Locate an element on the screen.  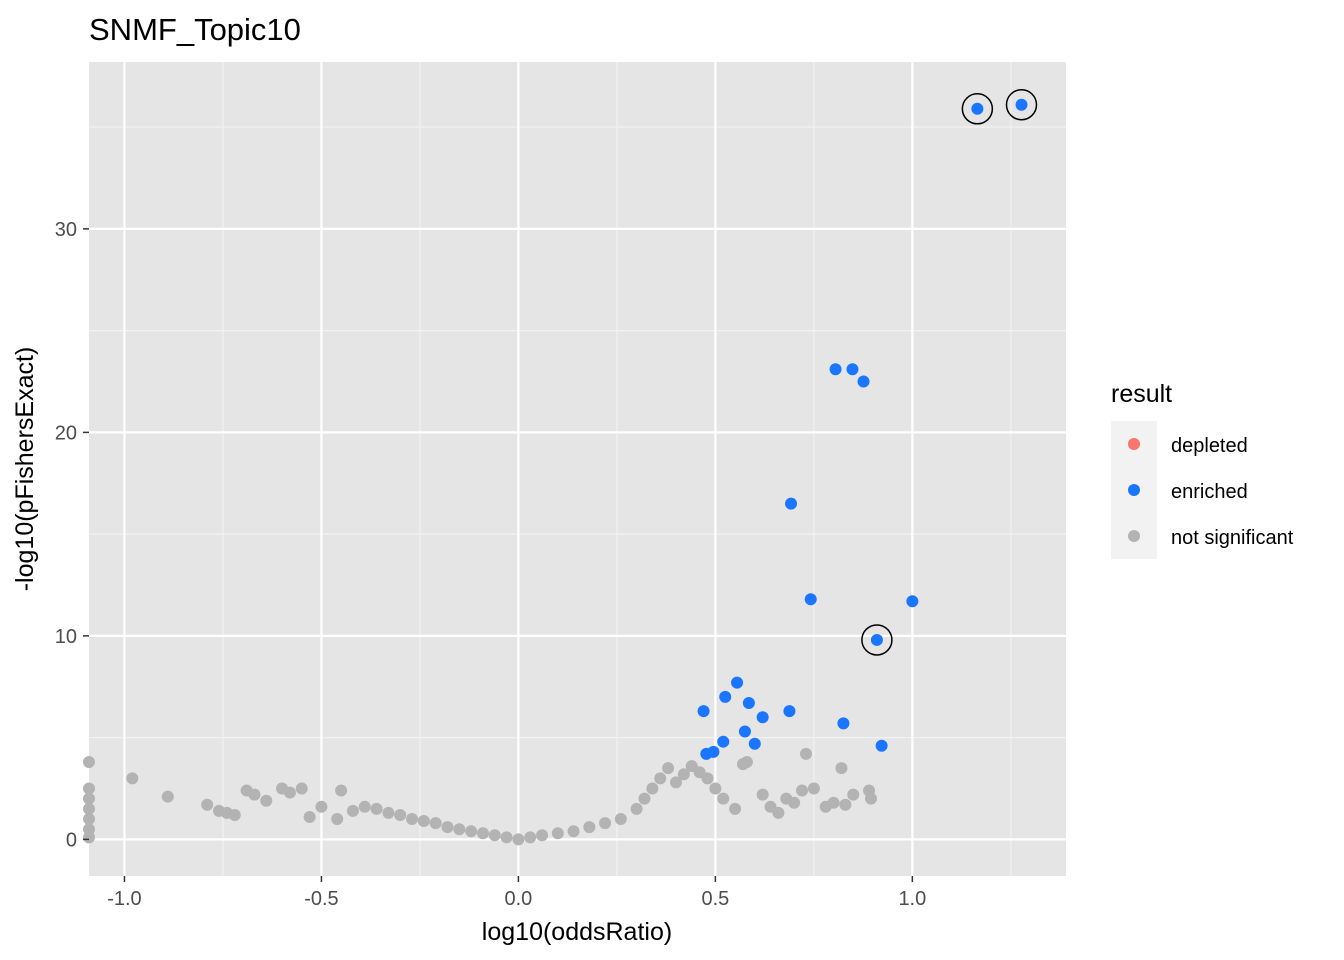
legend-label: depleted is located at coordinates (1209, 446).